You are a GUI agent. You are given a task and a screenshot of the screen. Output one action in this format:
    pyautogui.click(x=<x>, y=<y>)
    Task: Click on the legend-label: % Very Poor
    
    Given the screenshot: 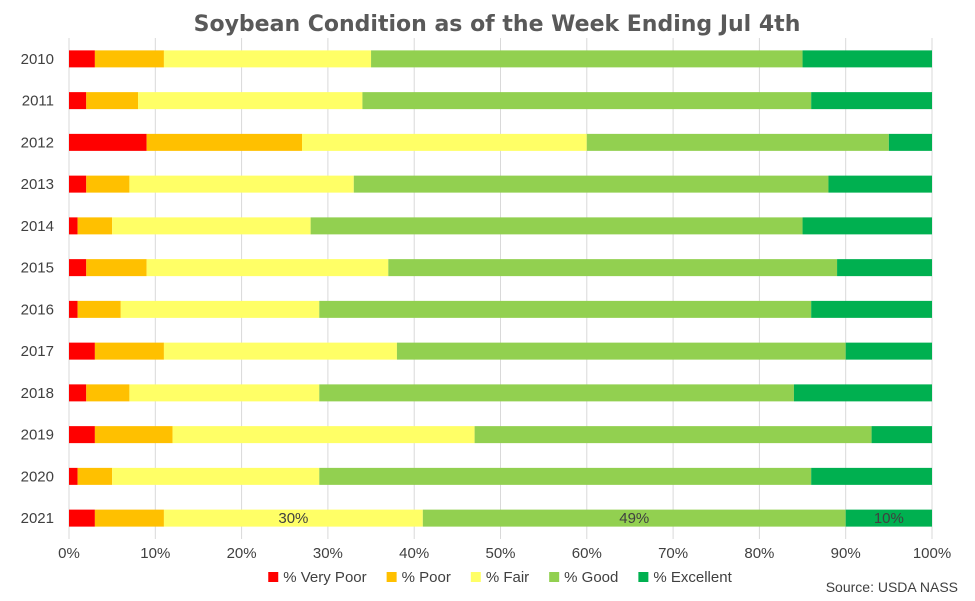 What is the action you would take?
    pyautogui.click(x=324, y=577)
    